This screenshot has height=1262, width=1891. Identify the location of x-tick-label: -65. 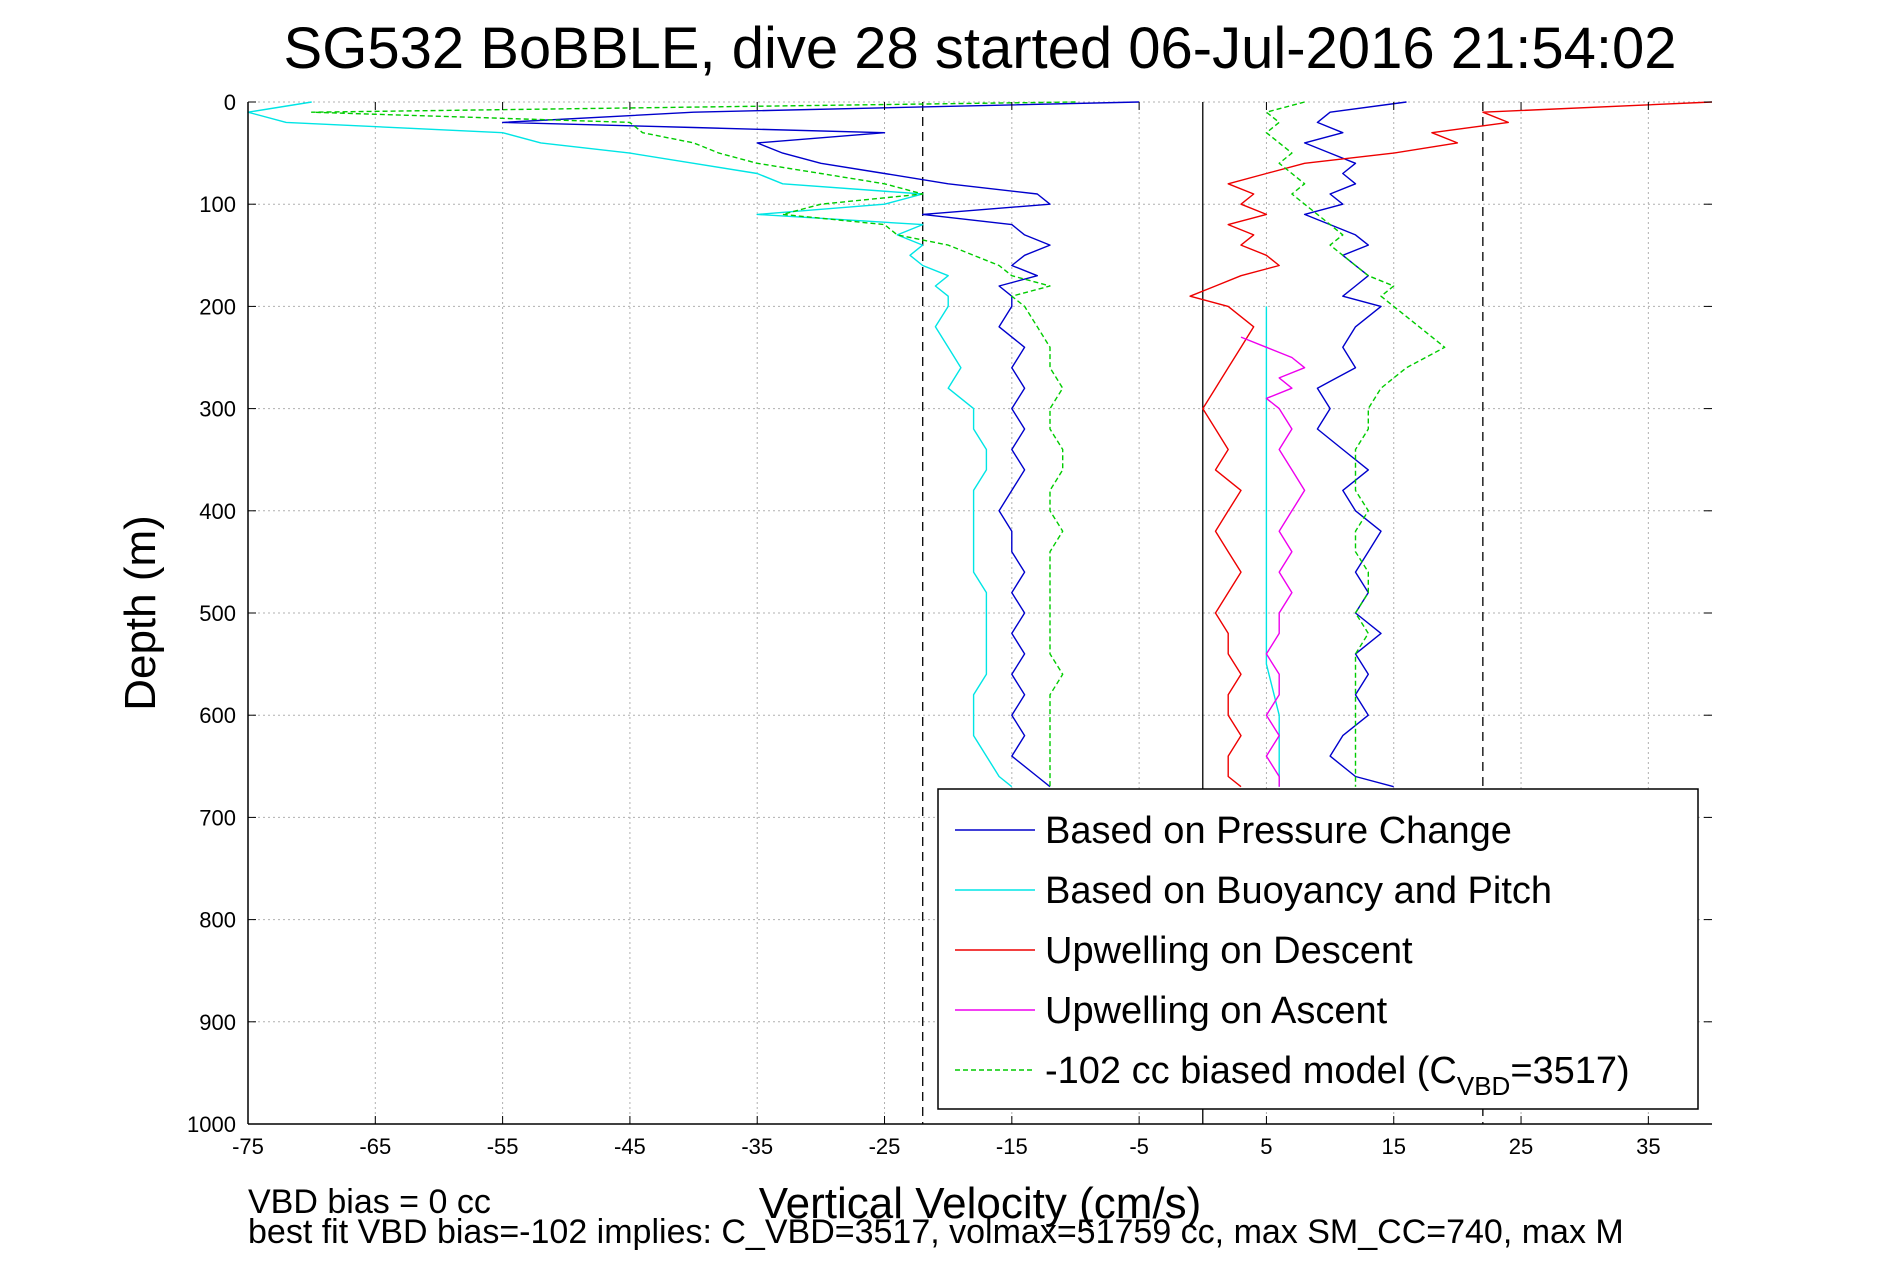
(375, 1146).